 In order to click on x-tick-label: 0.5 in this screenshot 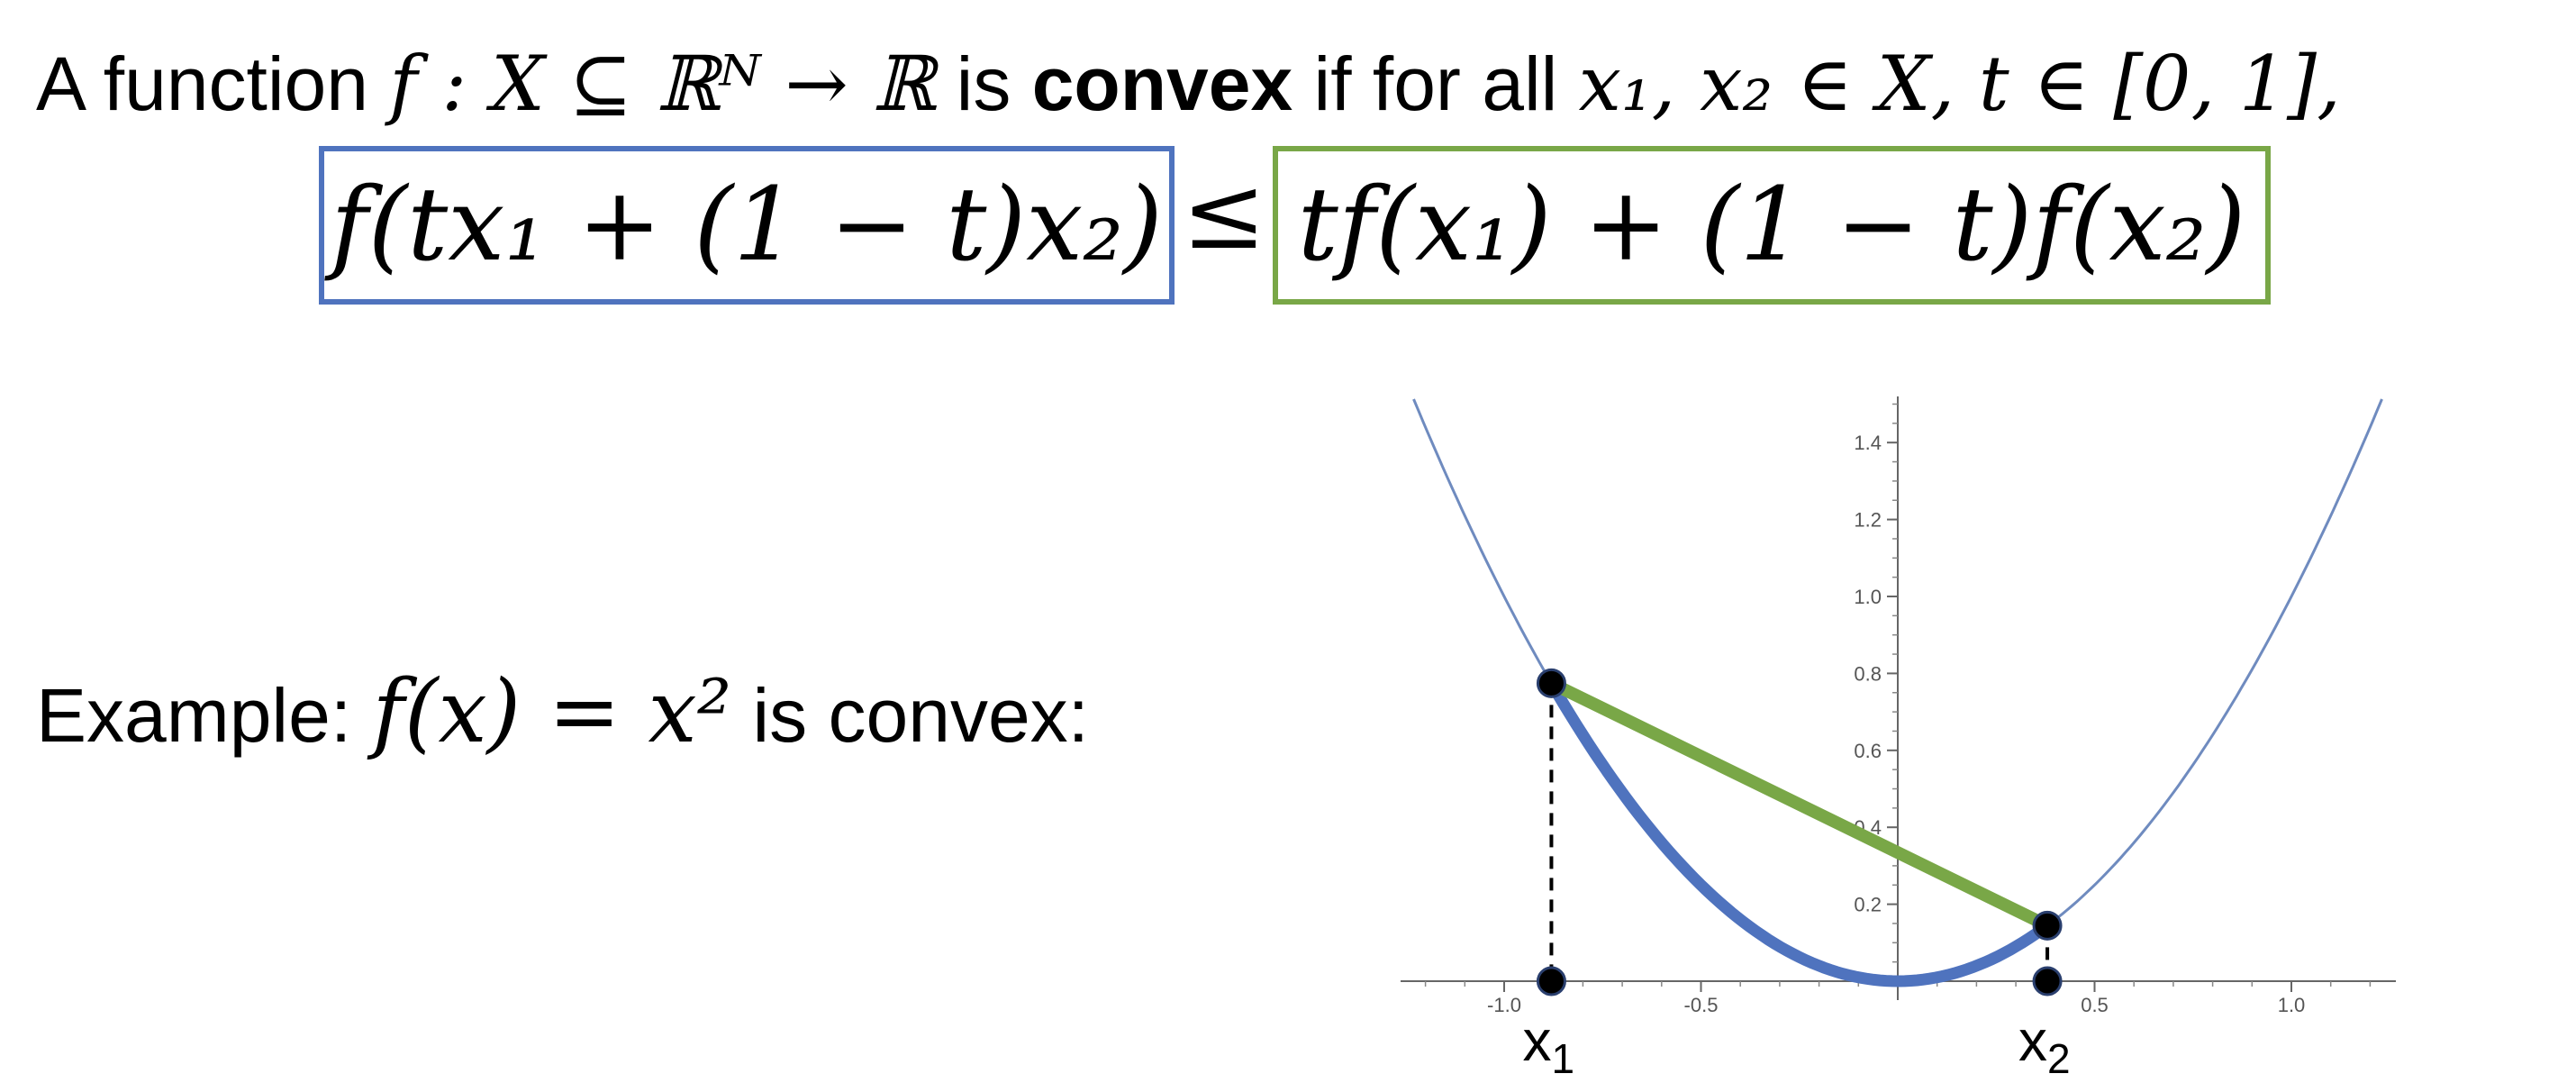, I will do `click(2095, 1005)`.